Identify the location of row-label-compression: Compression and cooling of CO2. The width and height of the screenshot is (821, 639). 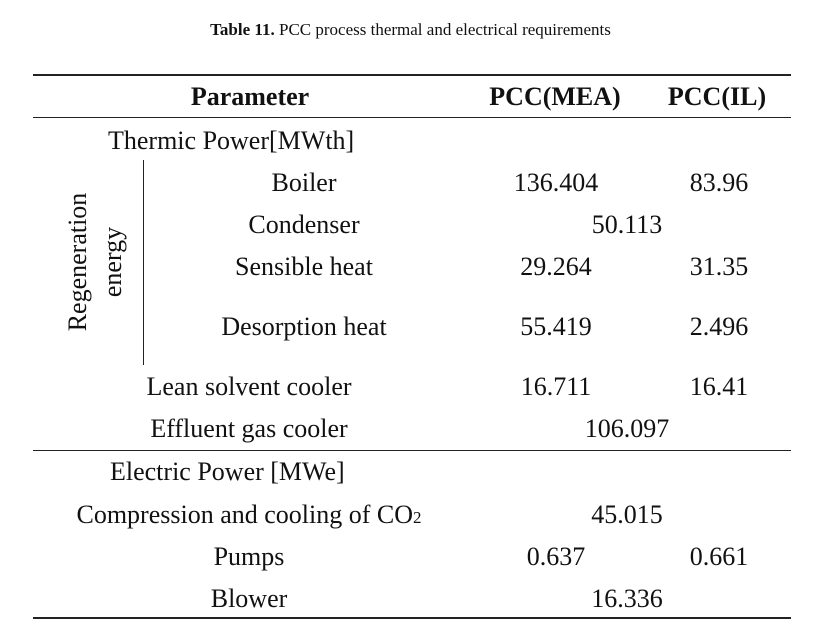
(248, 515).